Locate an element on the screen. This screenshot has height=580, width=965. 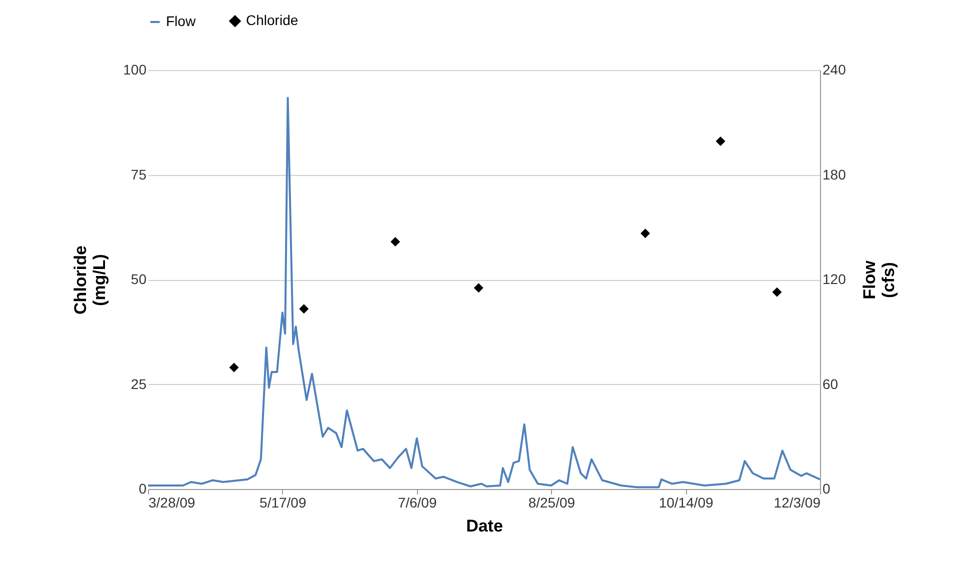
legend-label: Flow is located at coordinates (181, 21).